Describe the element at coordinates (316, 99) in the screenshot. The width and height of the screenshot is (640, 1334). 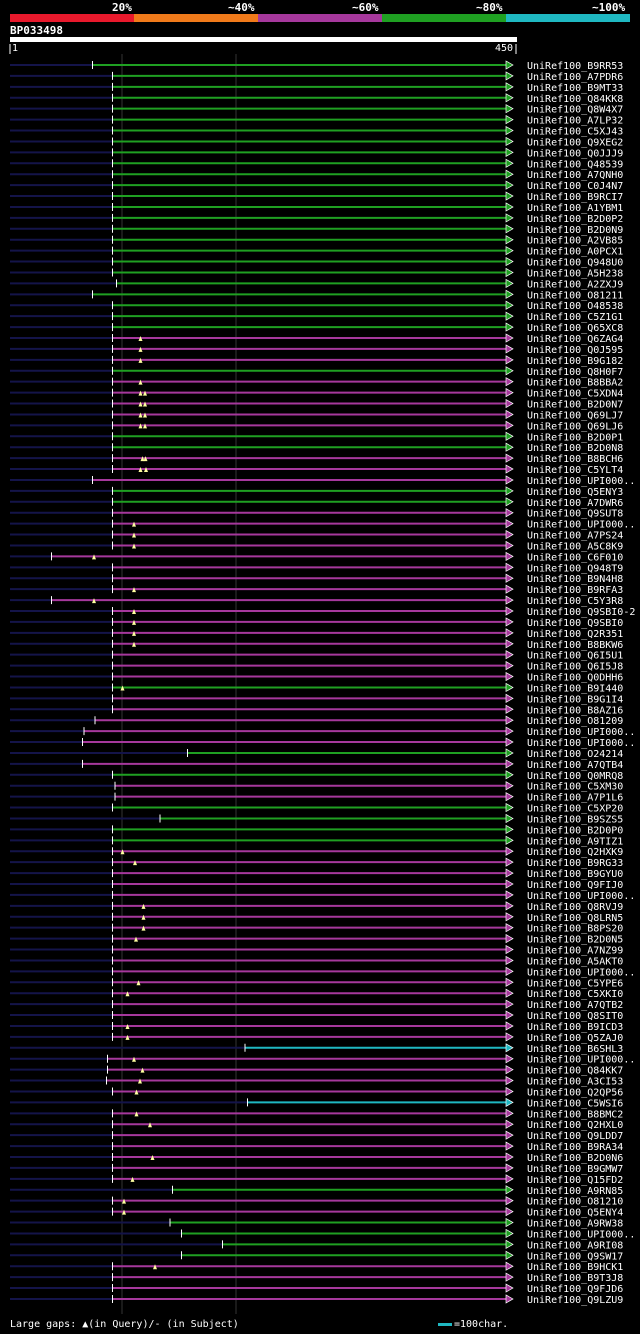
I see `hit-row: UniRef100_Q84KK8` at that location.